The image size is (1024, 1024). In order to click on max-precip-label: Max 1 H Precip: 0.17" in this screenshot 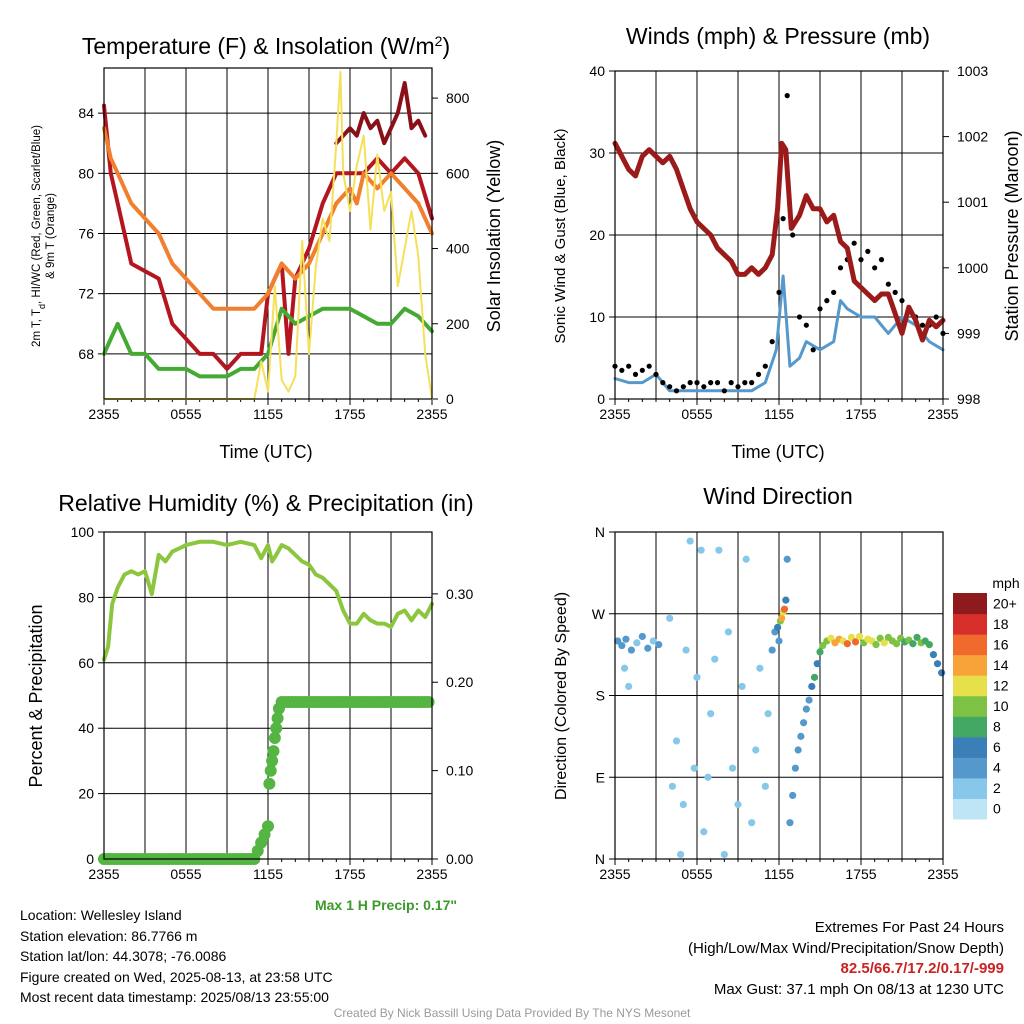, I will do `click(386, 905)`.